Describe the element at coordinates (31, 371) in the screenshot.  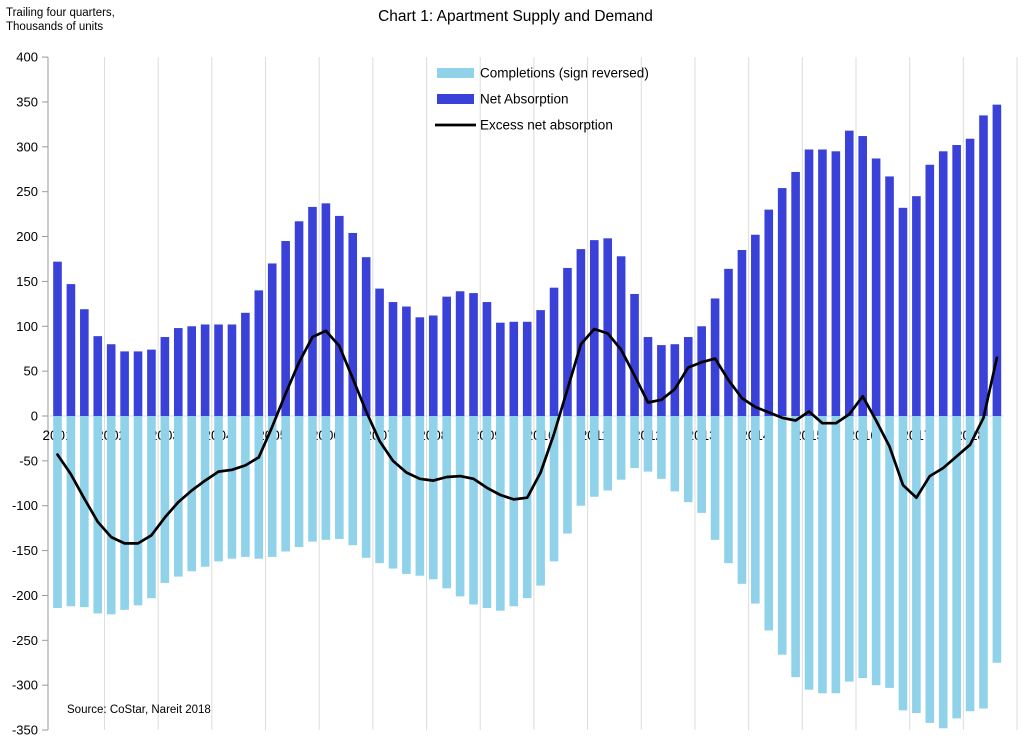
I see `y-axis-tick-label: 50` at that location.